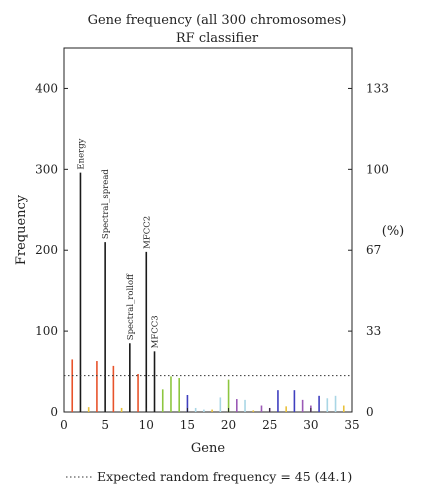 This screenshot has height=500, width=426. What do you see at coordinates (377, 169) in the screenshot?
I see `y2-tick-label: 100` at bounding box center [377, 169].